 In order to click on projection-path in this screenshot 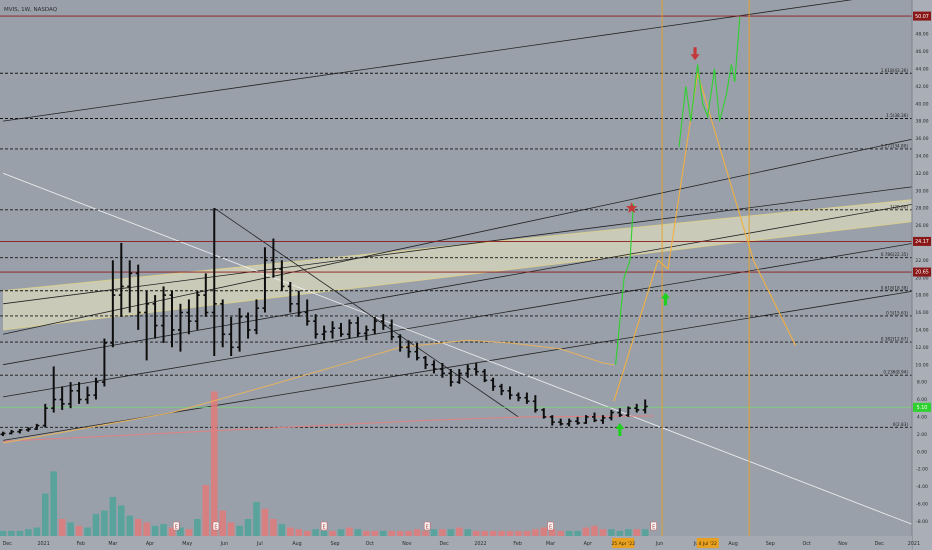, I will do `click(705, 237)`.